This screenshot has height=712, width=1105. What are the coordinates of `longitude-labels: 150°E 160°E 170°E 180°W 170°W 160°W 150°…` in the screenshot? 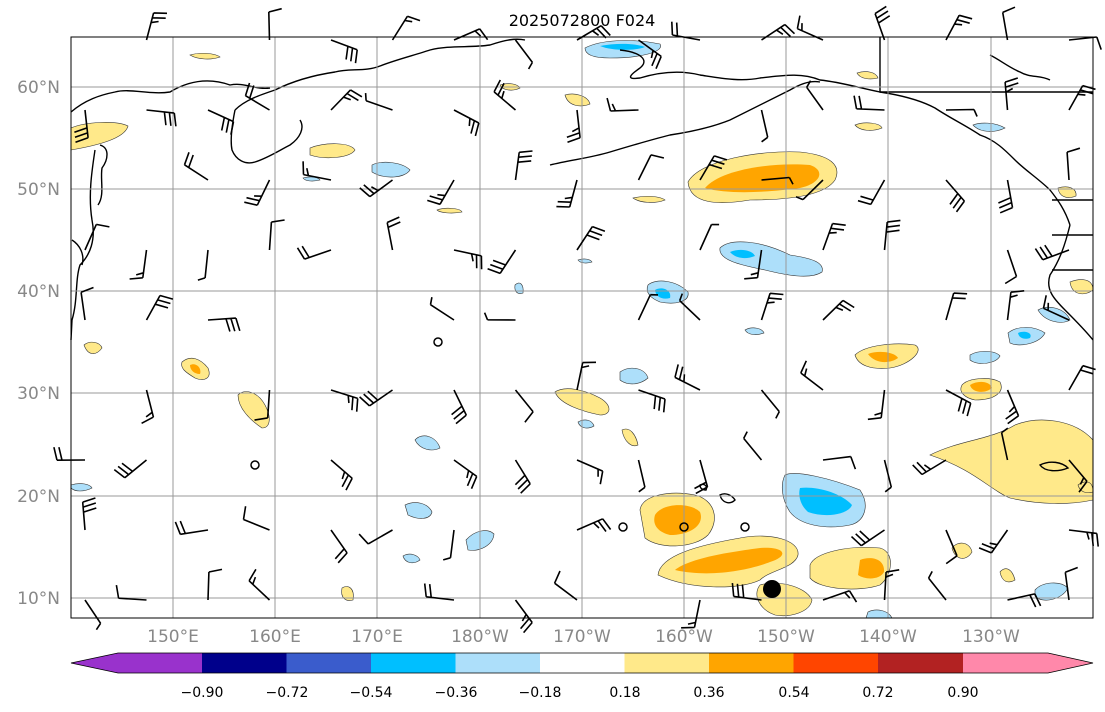 It's located at (583, 637).